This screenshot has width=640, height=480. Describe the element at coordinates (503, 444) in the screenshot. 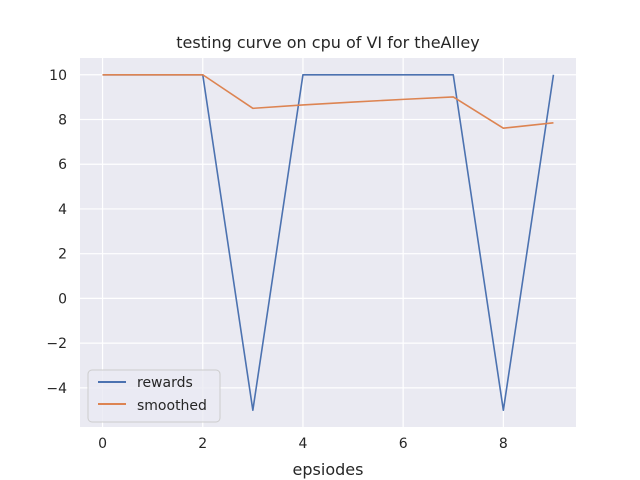

I see `x-tick-label: 8` at that location.